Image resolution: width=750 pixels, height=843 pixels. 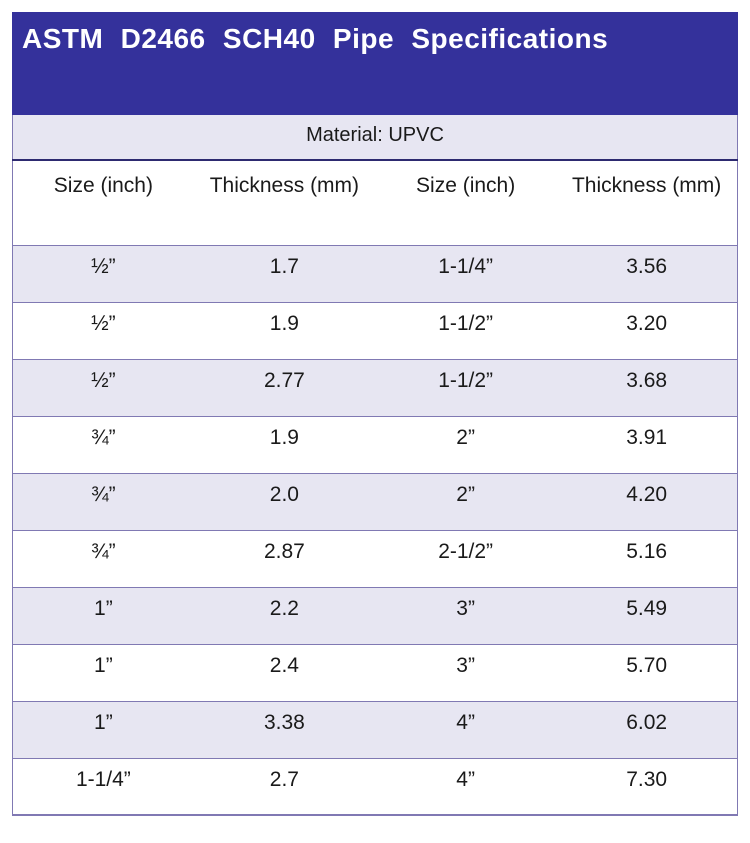 What do you see at coordinates (375, 501) in the screenshot?
I see `table-row: ¾” 2.0 2” 4.20` at bounding box center [375, 501].